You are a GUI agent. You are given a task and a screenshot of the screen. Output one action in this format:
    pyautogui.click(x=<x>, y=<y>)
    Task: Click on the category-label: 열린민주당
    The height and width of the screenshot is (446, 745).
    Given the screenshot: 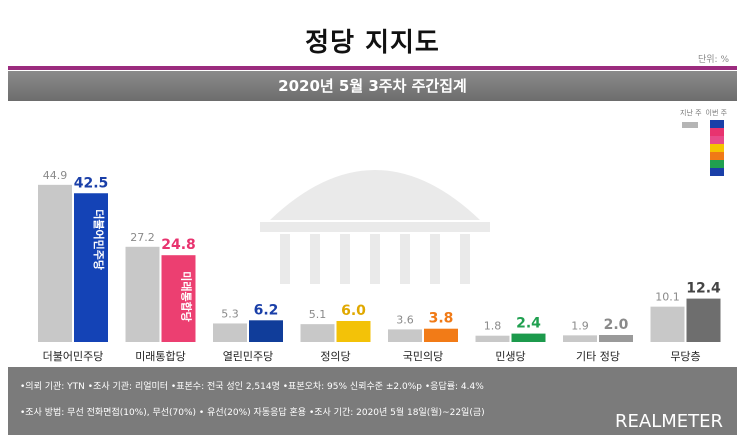 What is the action you would take?
    pyautogui.click(x=248, y=356)
    